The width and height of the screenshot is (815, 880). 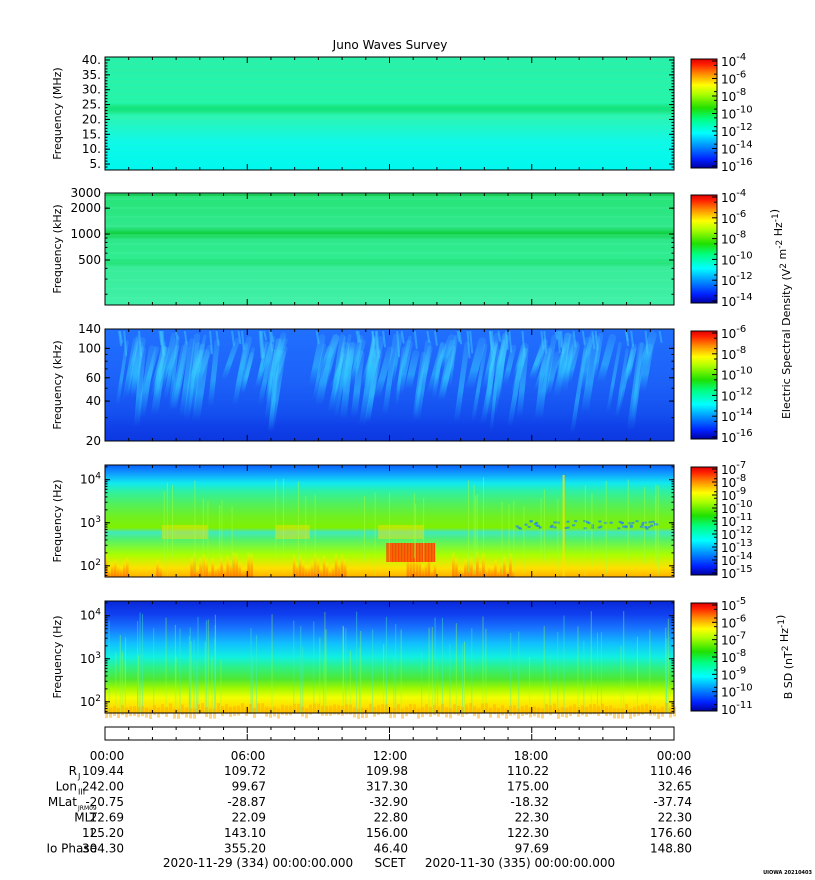 I want to click on ephemeris-row-label: L, so click(x=93, y=833).